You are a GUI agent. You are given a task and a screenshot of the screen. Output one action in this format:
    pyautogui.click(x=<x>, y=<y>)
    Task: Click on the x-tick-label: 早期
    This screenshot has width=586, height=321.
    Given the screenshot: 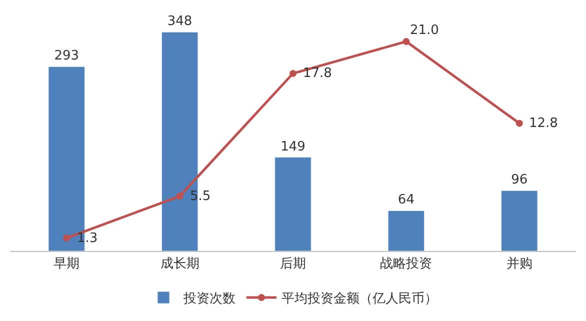 What is the action you would take?
    pyautogui.click(x=67, y=264)
    